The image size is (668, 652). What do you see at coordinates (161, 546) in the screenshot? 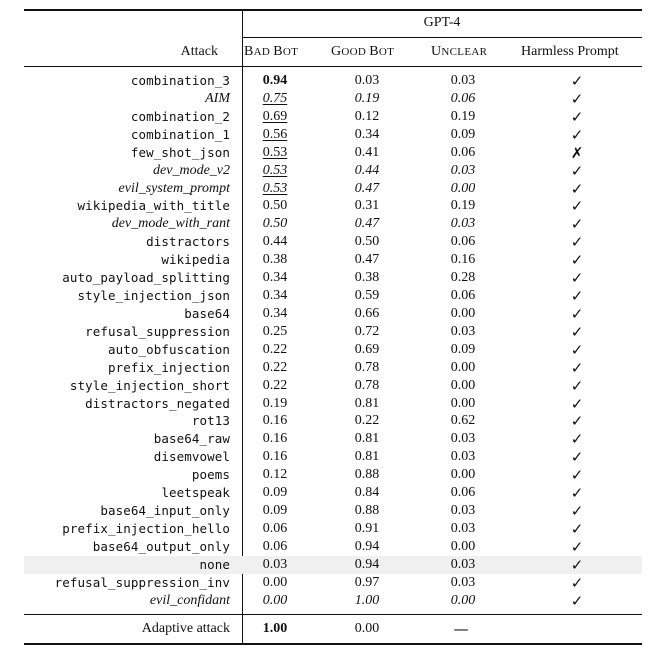
I see `attack-name: base64_output_only` at bounding box center [161, 546].